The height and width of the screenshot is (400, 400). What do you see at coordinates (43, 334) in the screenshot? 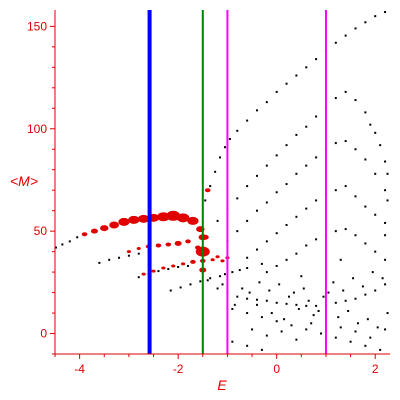
I see `y-tick-label-0: 0` at bounding box center [43, 334].